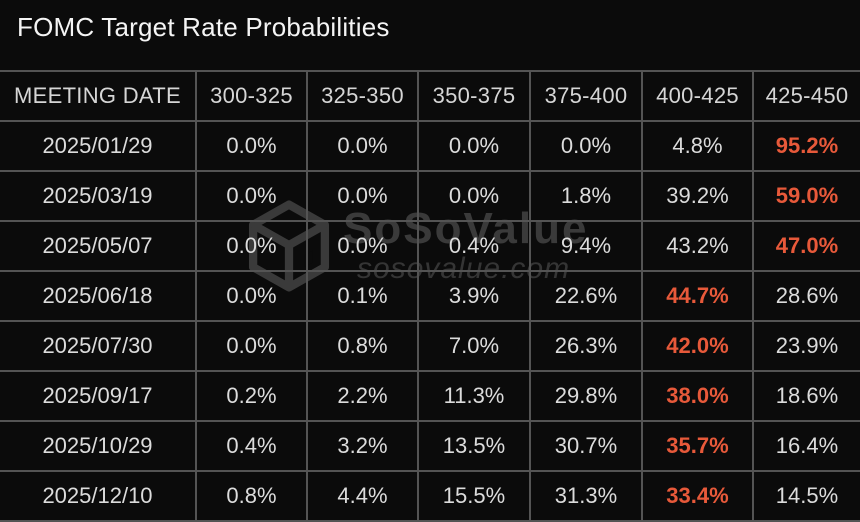  Describe the element at coordinates (98, 496) in the screenshot. I see `meeting-date-cell: 2025/12/10` at that location.